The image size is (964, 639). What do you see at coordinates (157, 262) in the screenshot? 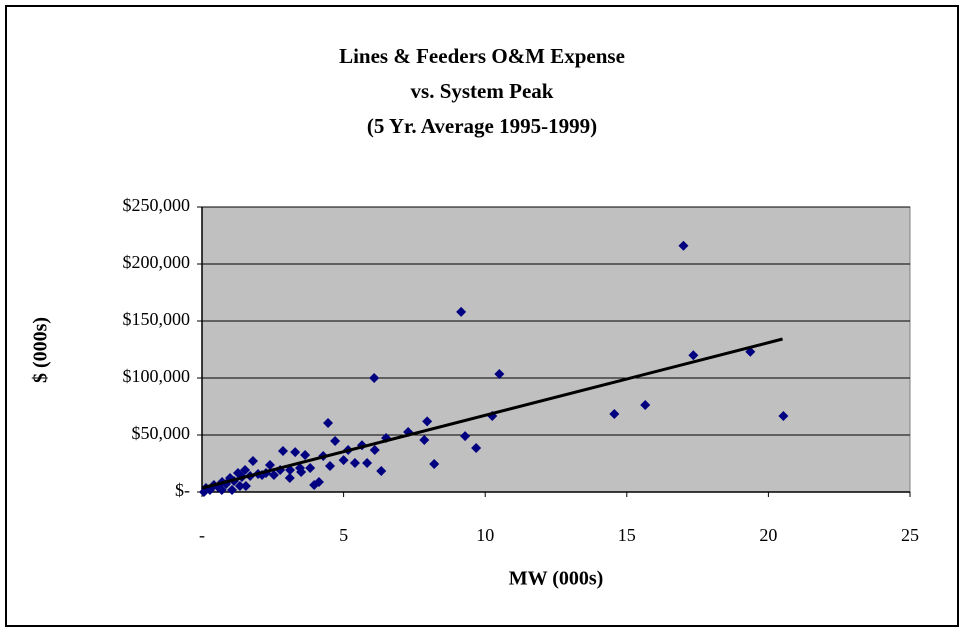
I see `y-tick-label: $200,000` at bounding box center [157, 262].